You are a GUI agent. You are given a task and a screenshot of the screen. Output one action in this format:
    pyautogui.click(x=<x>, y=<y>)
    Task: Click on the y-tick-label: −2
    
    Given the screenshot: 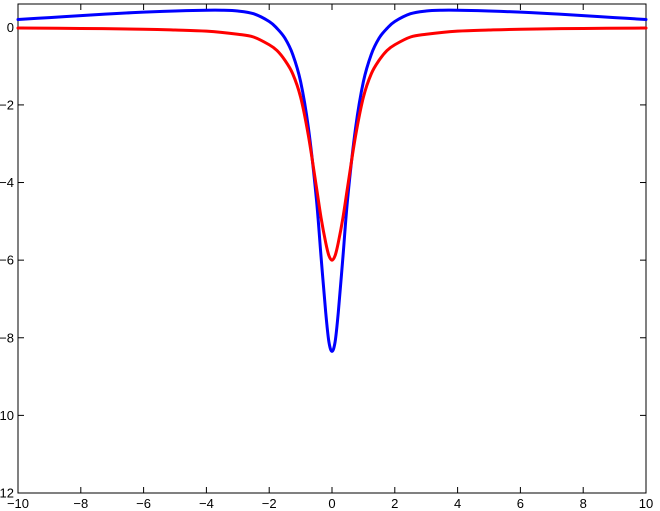 What is the action you would take?
    pyautogui.click(x=7, y=104)
    